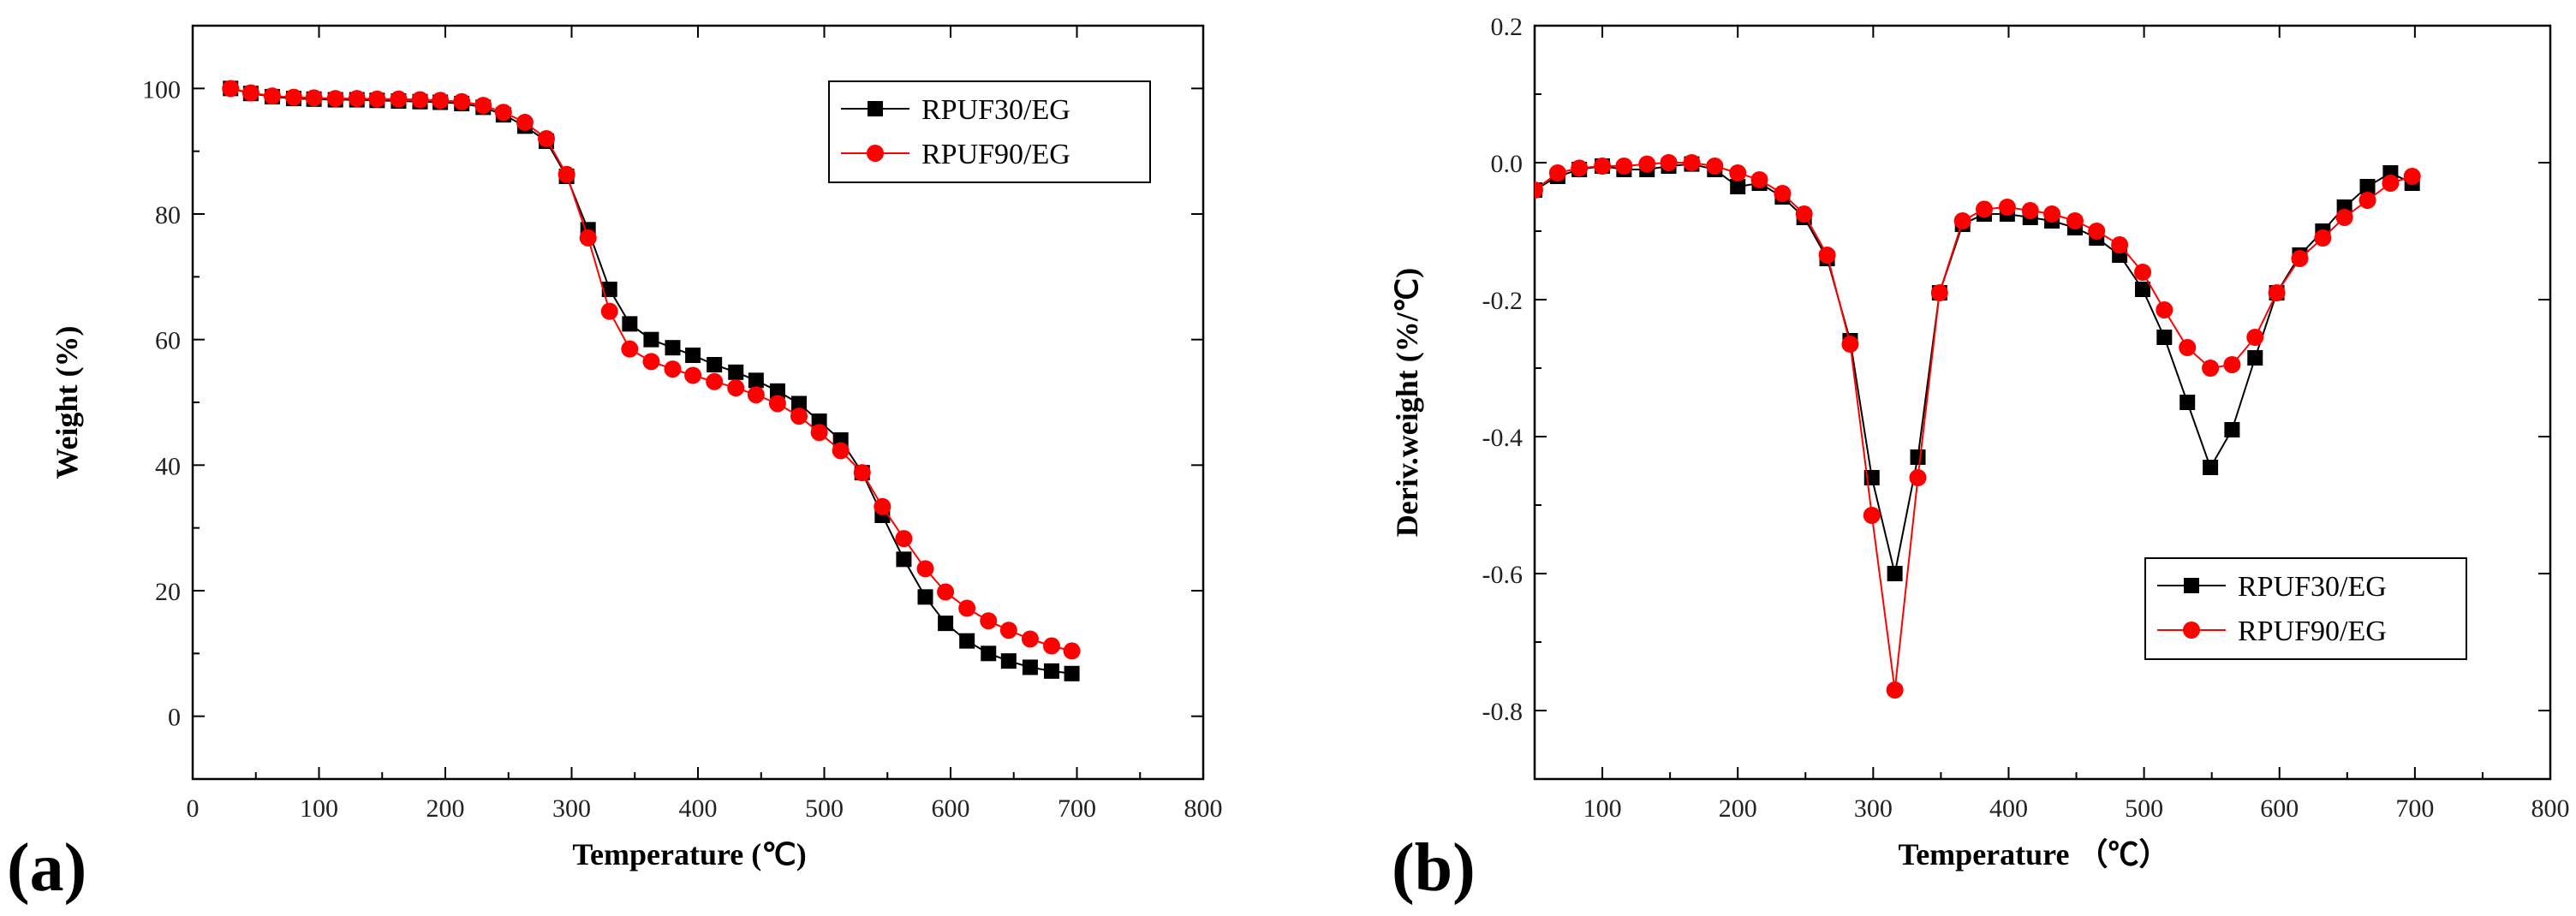  I want to click on panel-a-y-tick-label: 100, so click(161, 89).